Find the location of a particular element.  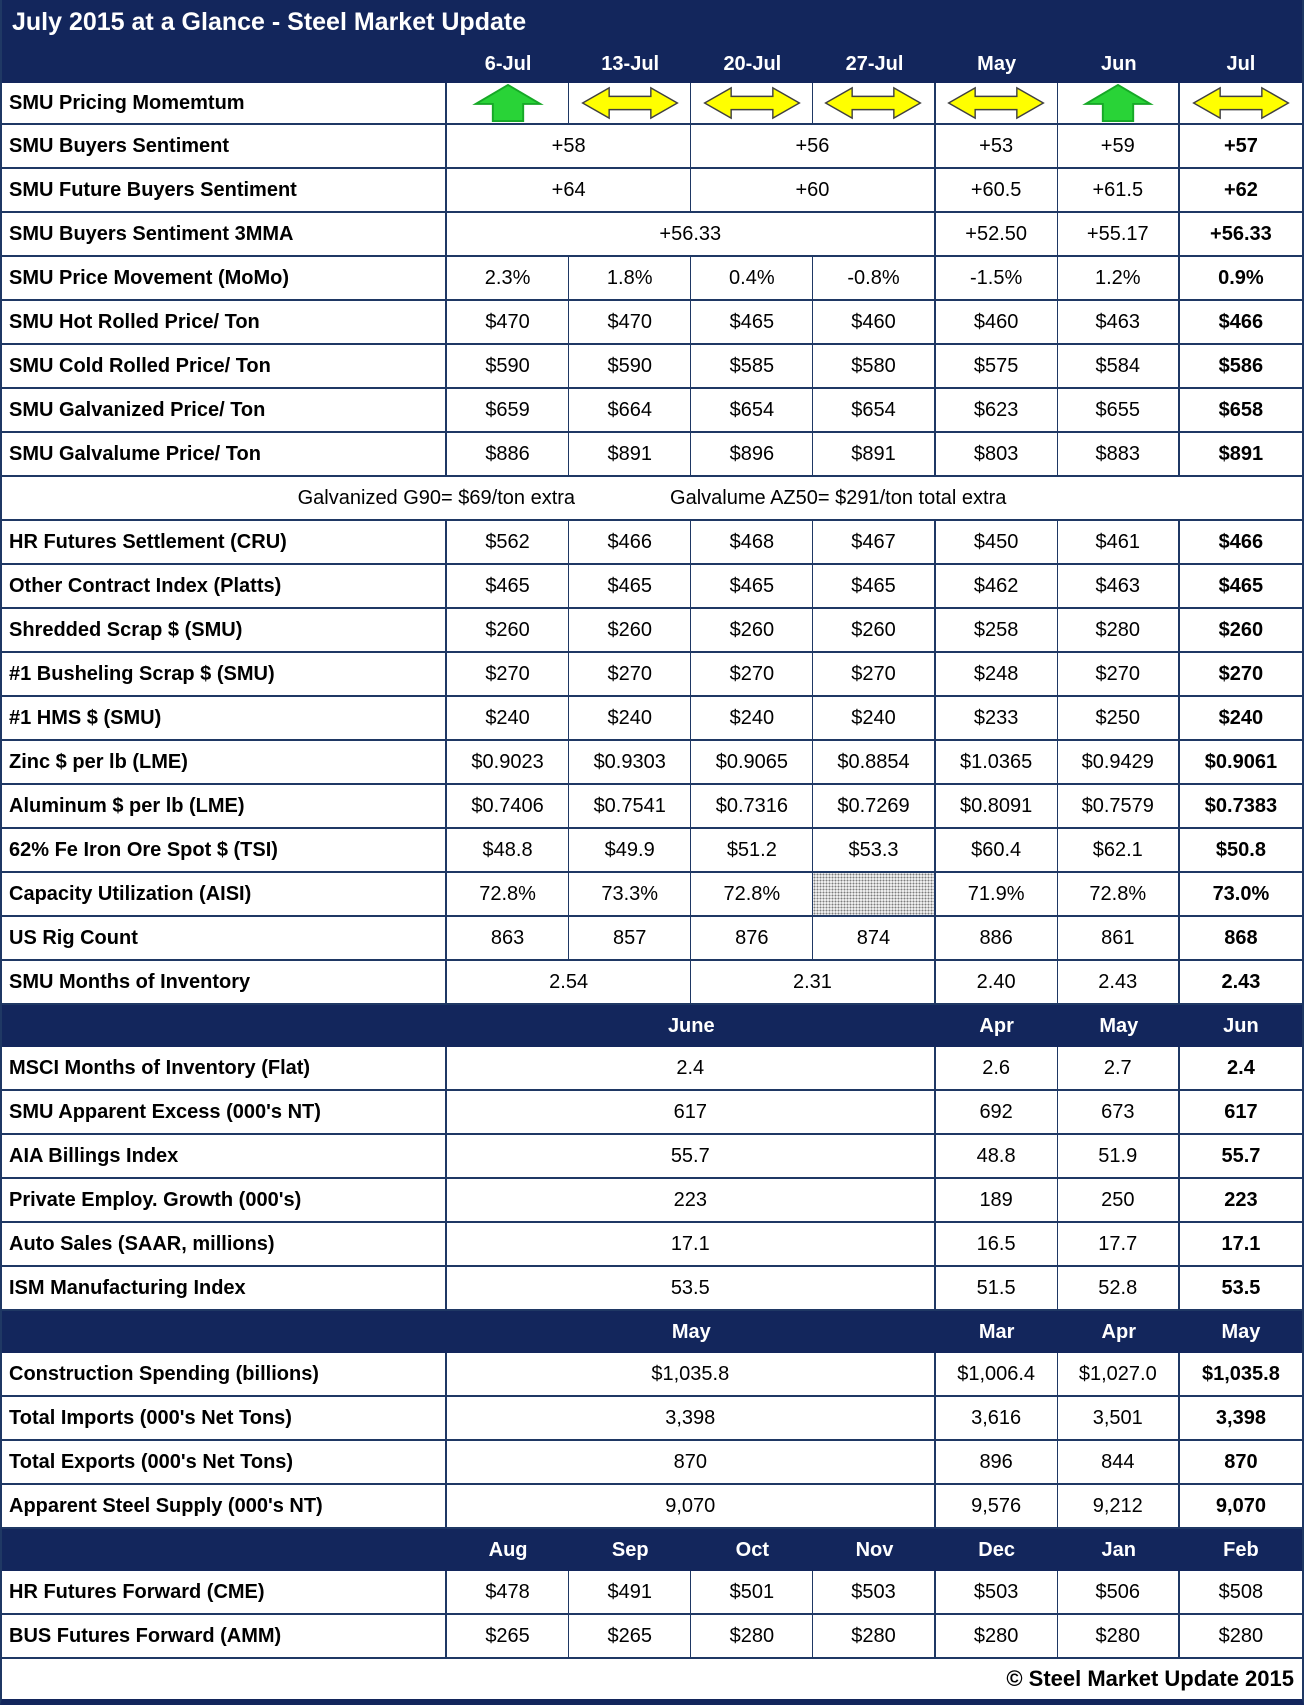

value-cell: 2.40 is located at coordinates (997, 982).